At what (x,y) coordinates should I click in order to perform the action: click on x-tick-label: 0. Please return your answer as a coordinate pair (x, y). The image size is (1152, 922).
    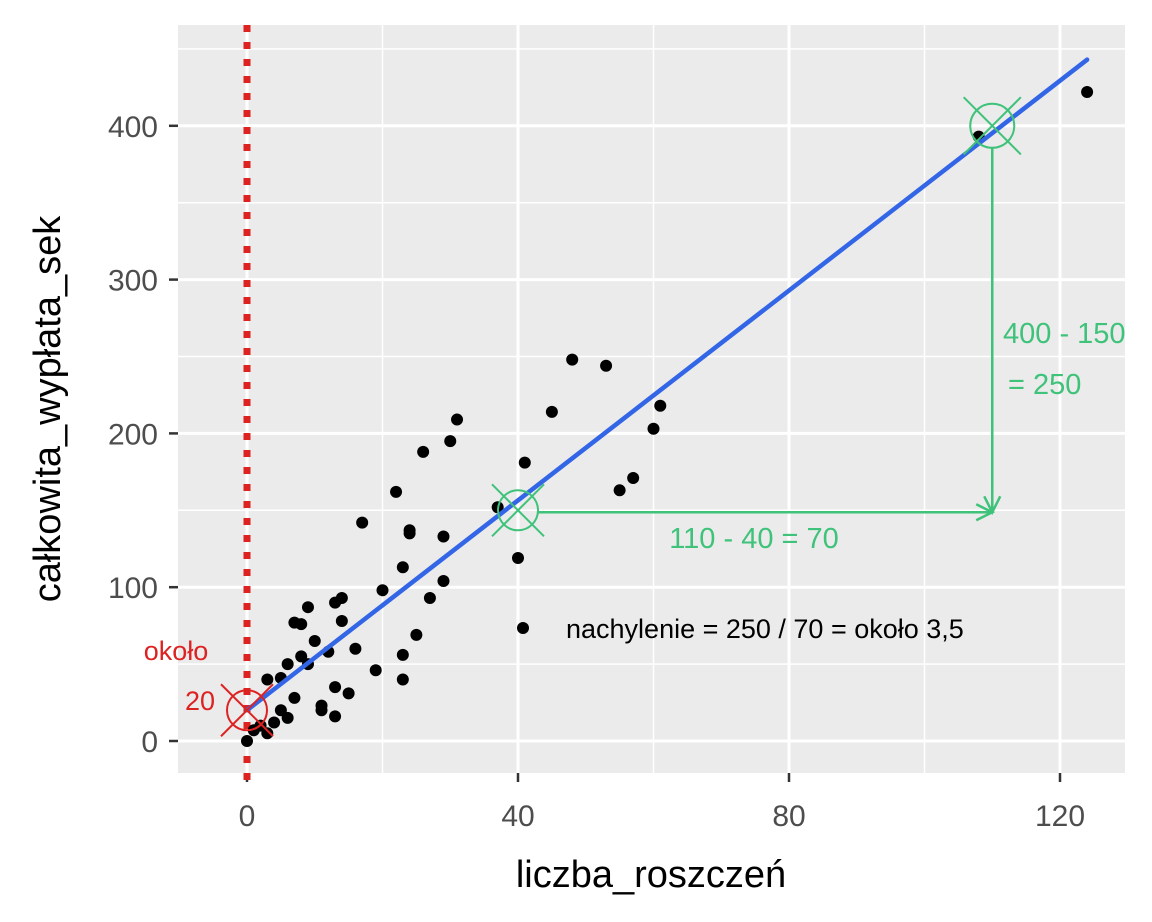
    Looking at the image, I should click on (247, 816).